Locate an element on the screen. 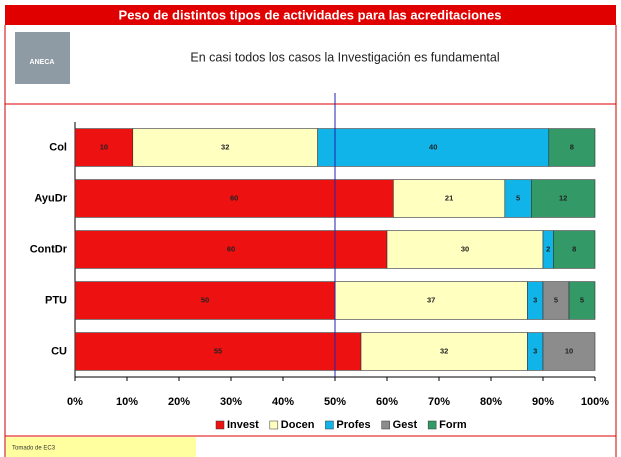 The height and width of the screenshot is (457, 621). data-label: 30 is located at coordinates (465, 248).